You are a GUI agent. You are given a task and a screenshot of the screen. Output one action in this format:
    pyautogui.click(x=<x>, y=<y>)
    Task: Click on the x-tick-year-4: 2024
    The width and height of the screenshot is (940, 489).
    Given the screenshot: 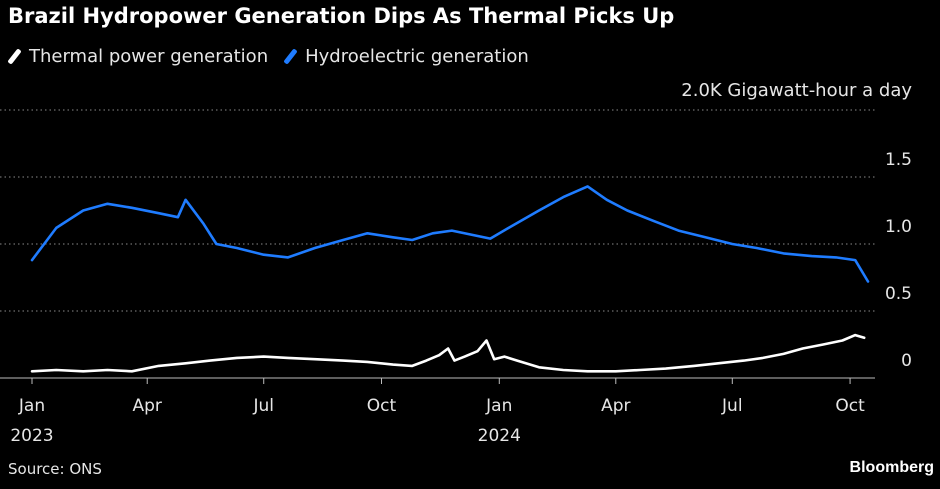 What is the action you would take?
    pyautogui.click(x=499, y=436)
    